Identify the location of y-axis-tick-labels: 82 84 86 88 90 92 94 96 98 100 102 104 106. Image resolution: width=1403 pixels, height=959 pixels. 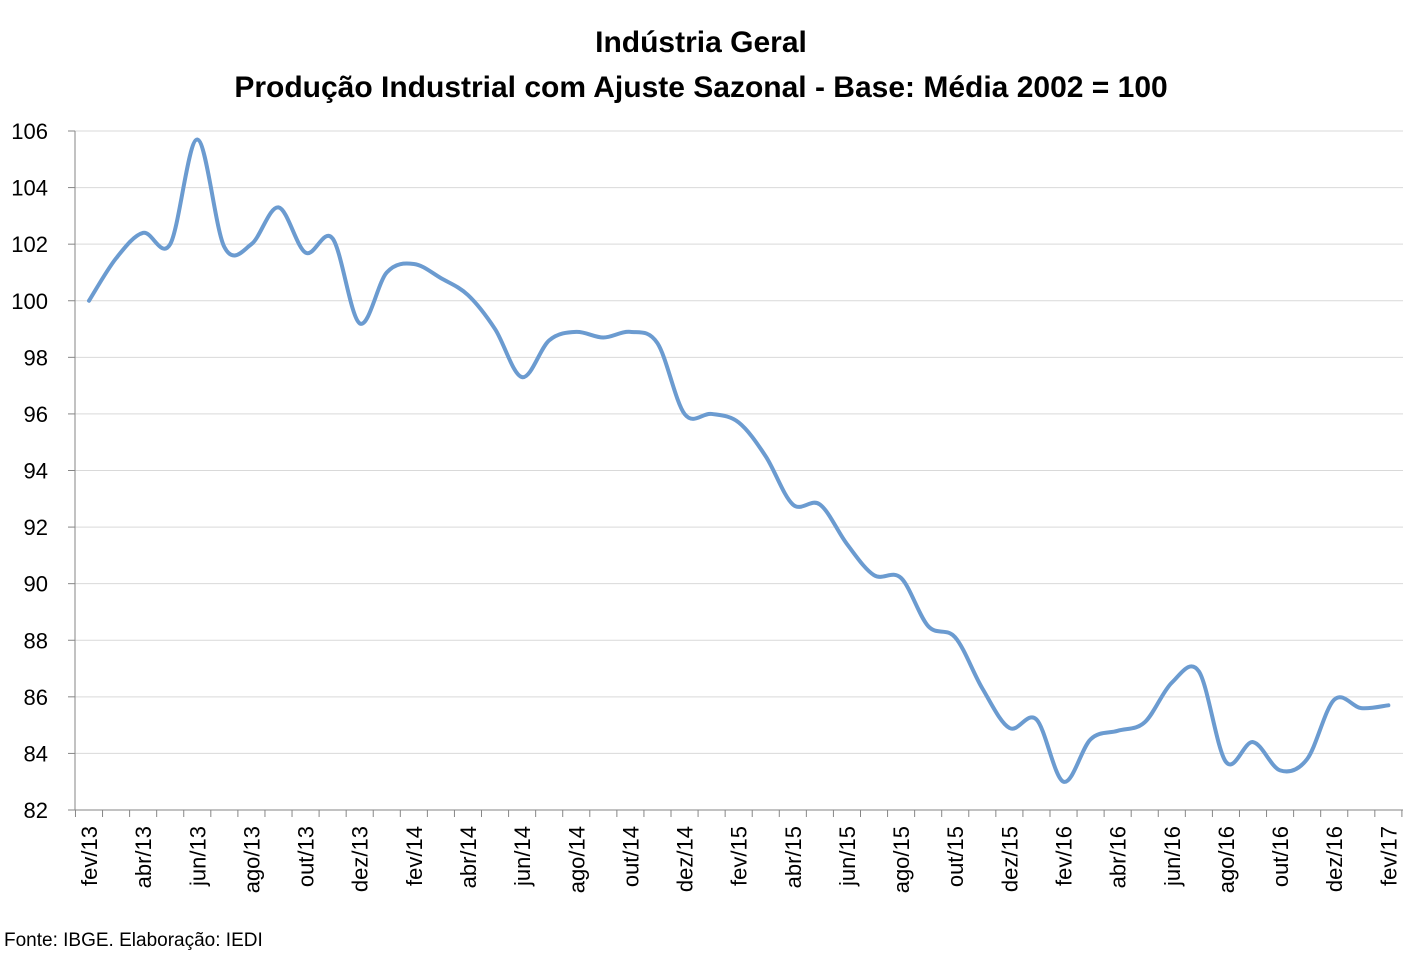
(29, 471).